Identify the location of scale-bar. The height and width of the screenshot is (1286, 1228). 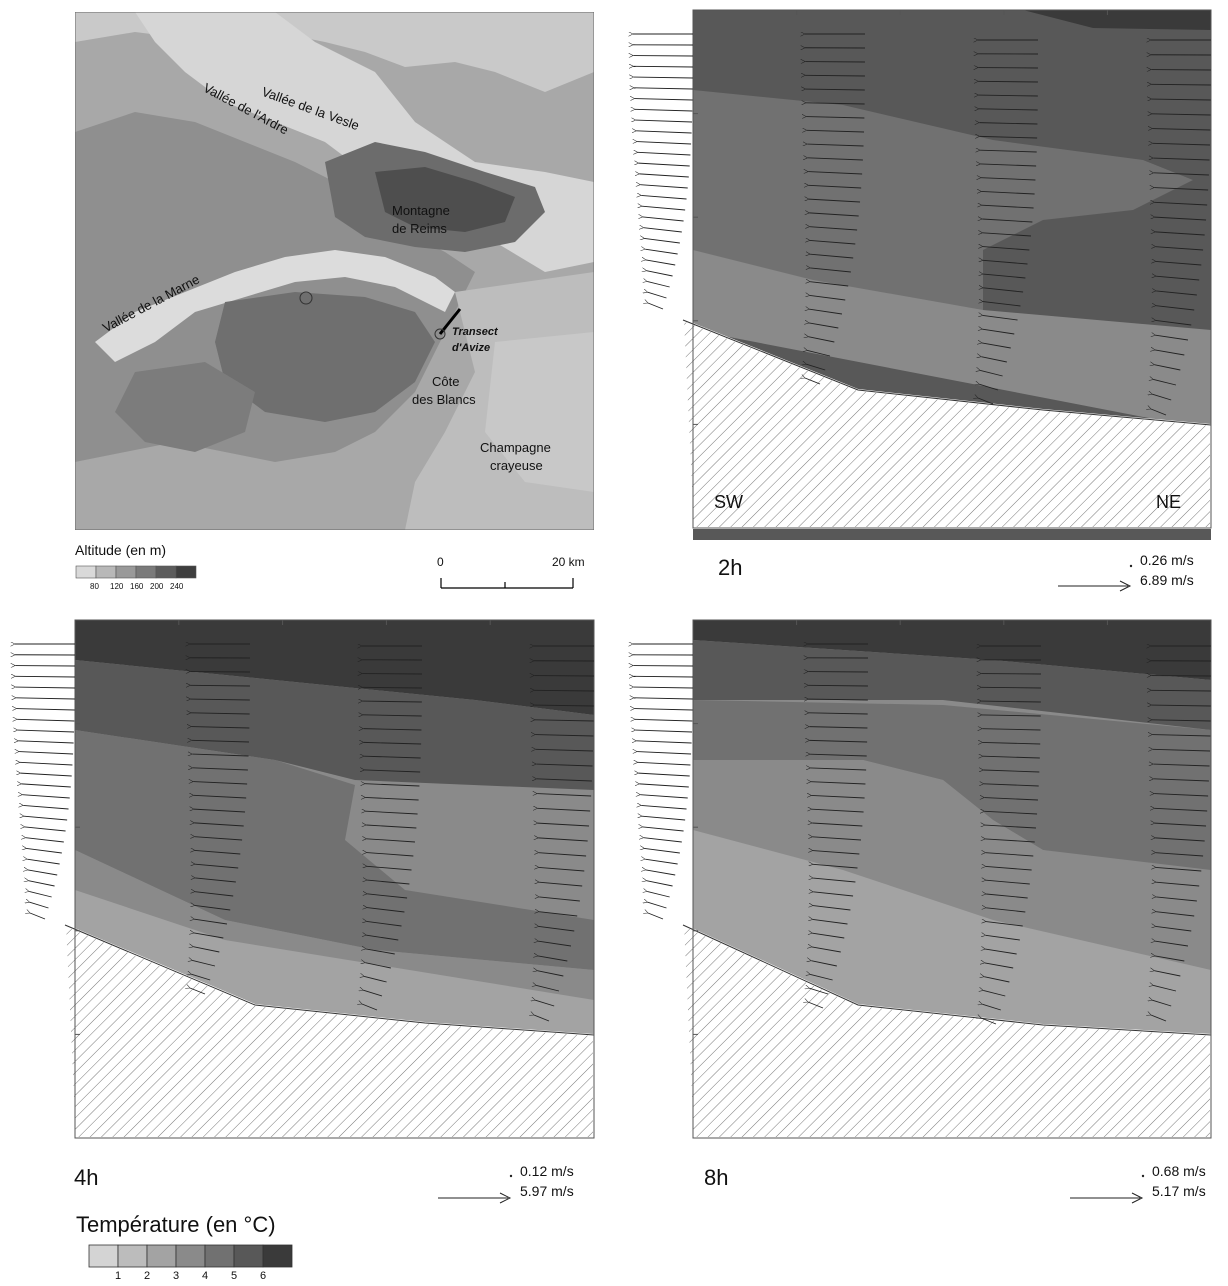
(510, 583).